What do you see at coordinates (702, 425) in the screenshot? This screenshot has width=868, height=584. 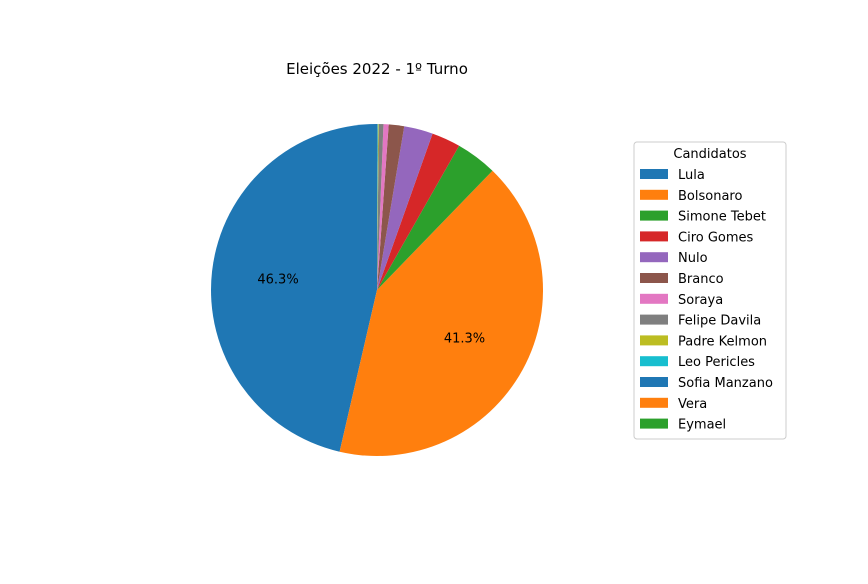 I see `legend-label: Eymael` at bounding box center [702, 425].